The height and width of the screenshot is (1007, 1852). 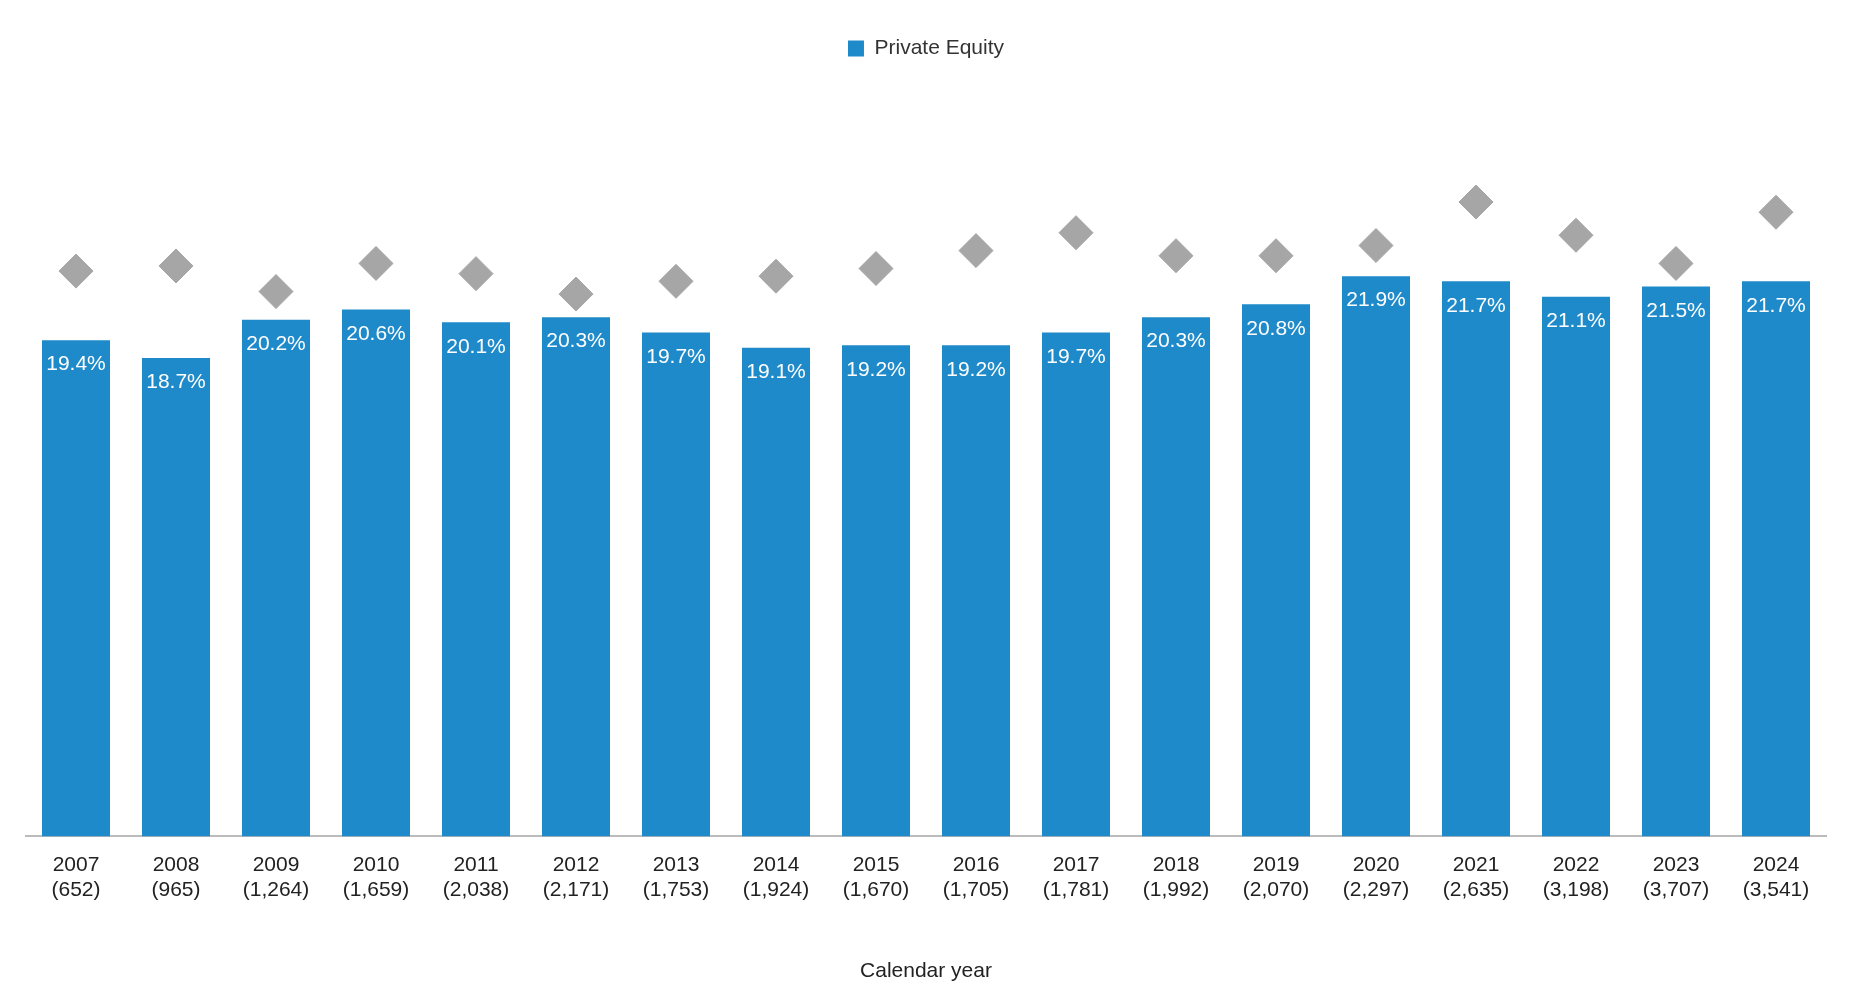 What do you see at coordinates (1776, 875) in the screenshot?
I see `x-tick-label: 2024 (3,541)` at bounding box center [1776, 875].